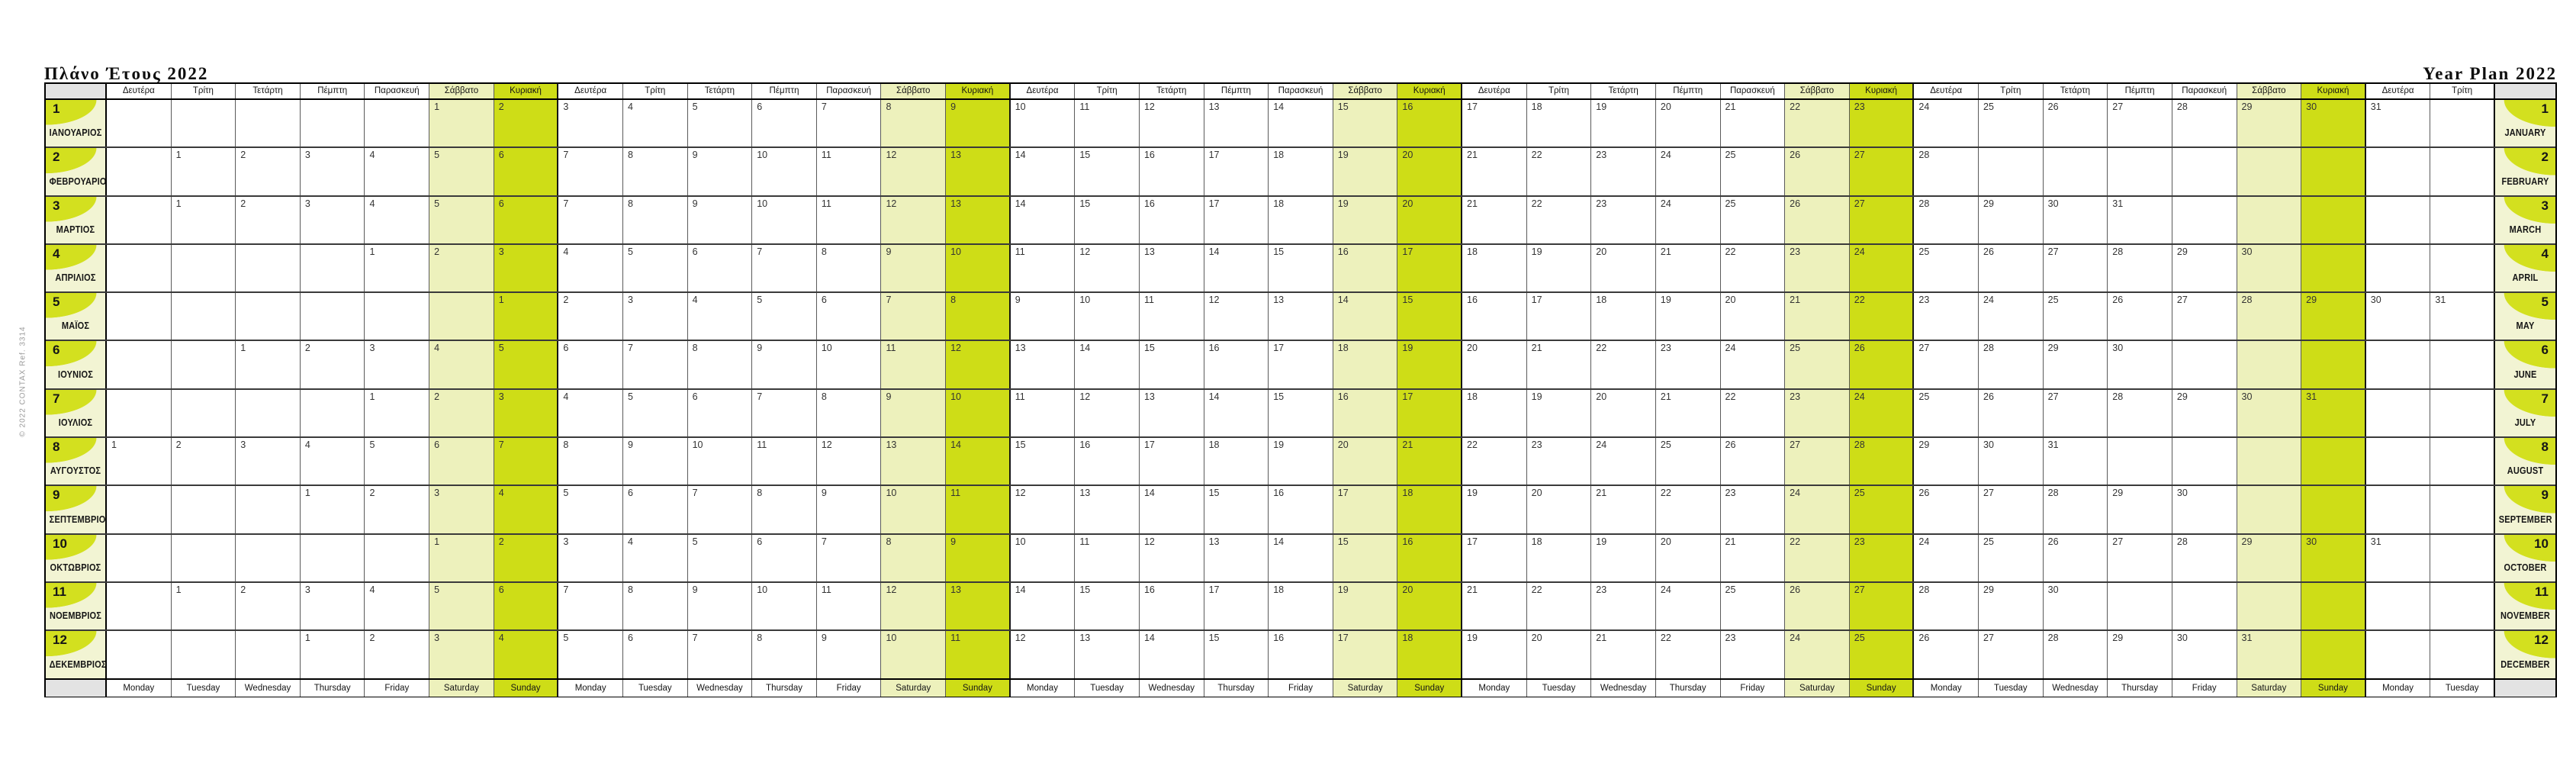  I want to click on month-name-greek: ΟΚΤΩΒΡΙΟΣ, so click(75, 568).